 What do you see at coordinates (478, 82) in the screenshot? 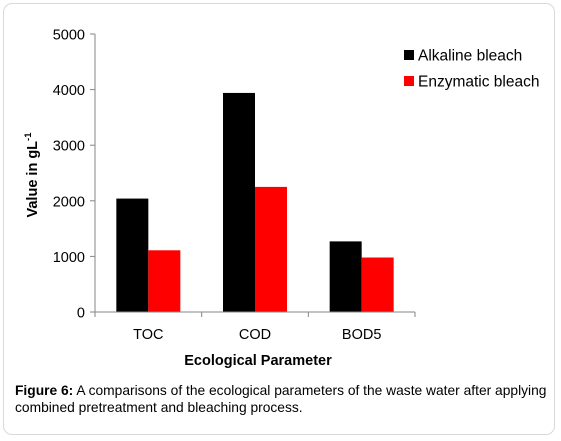
I see `legend-label: Enzymatic bleach` at bounding box center [478, 82].